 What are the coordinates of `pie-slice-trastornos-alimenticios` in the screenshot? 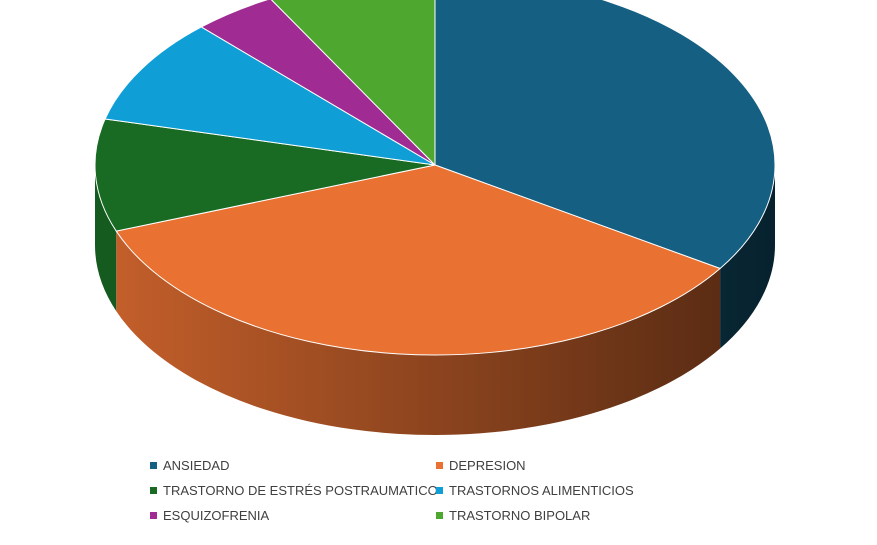 It's located at (270, 96).